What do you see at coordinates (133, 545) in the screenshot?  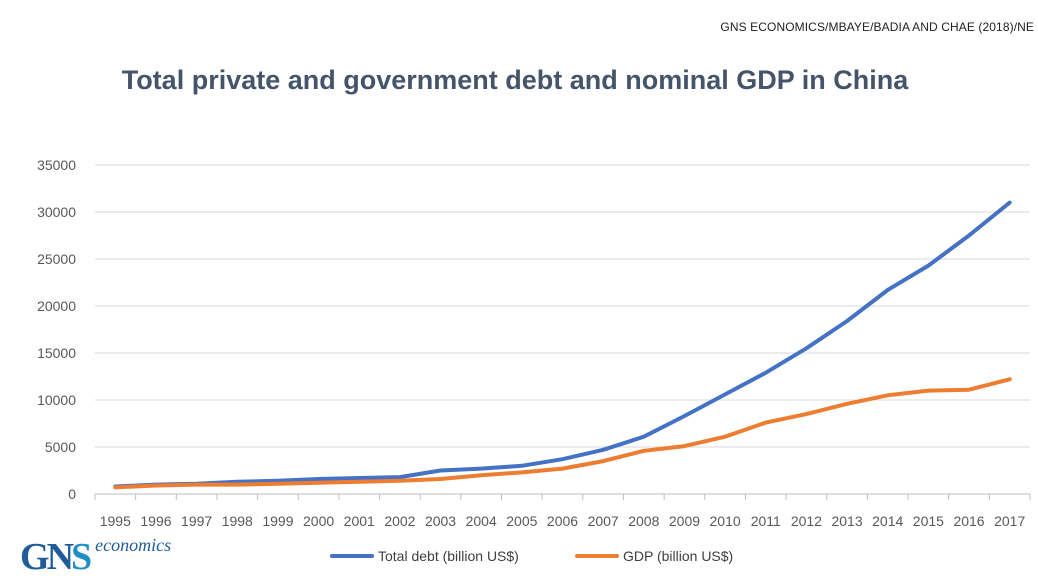 I see `logo-wordmark: economics` at bounding box center [133, 545].